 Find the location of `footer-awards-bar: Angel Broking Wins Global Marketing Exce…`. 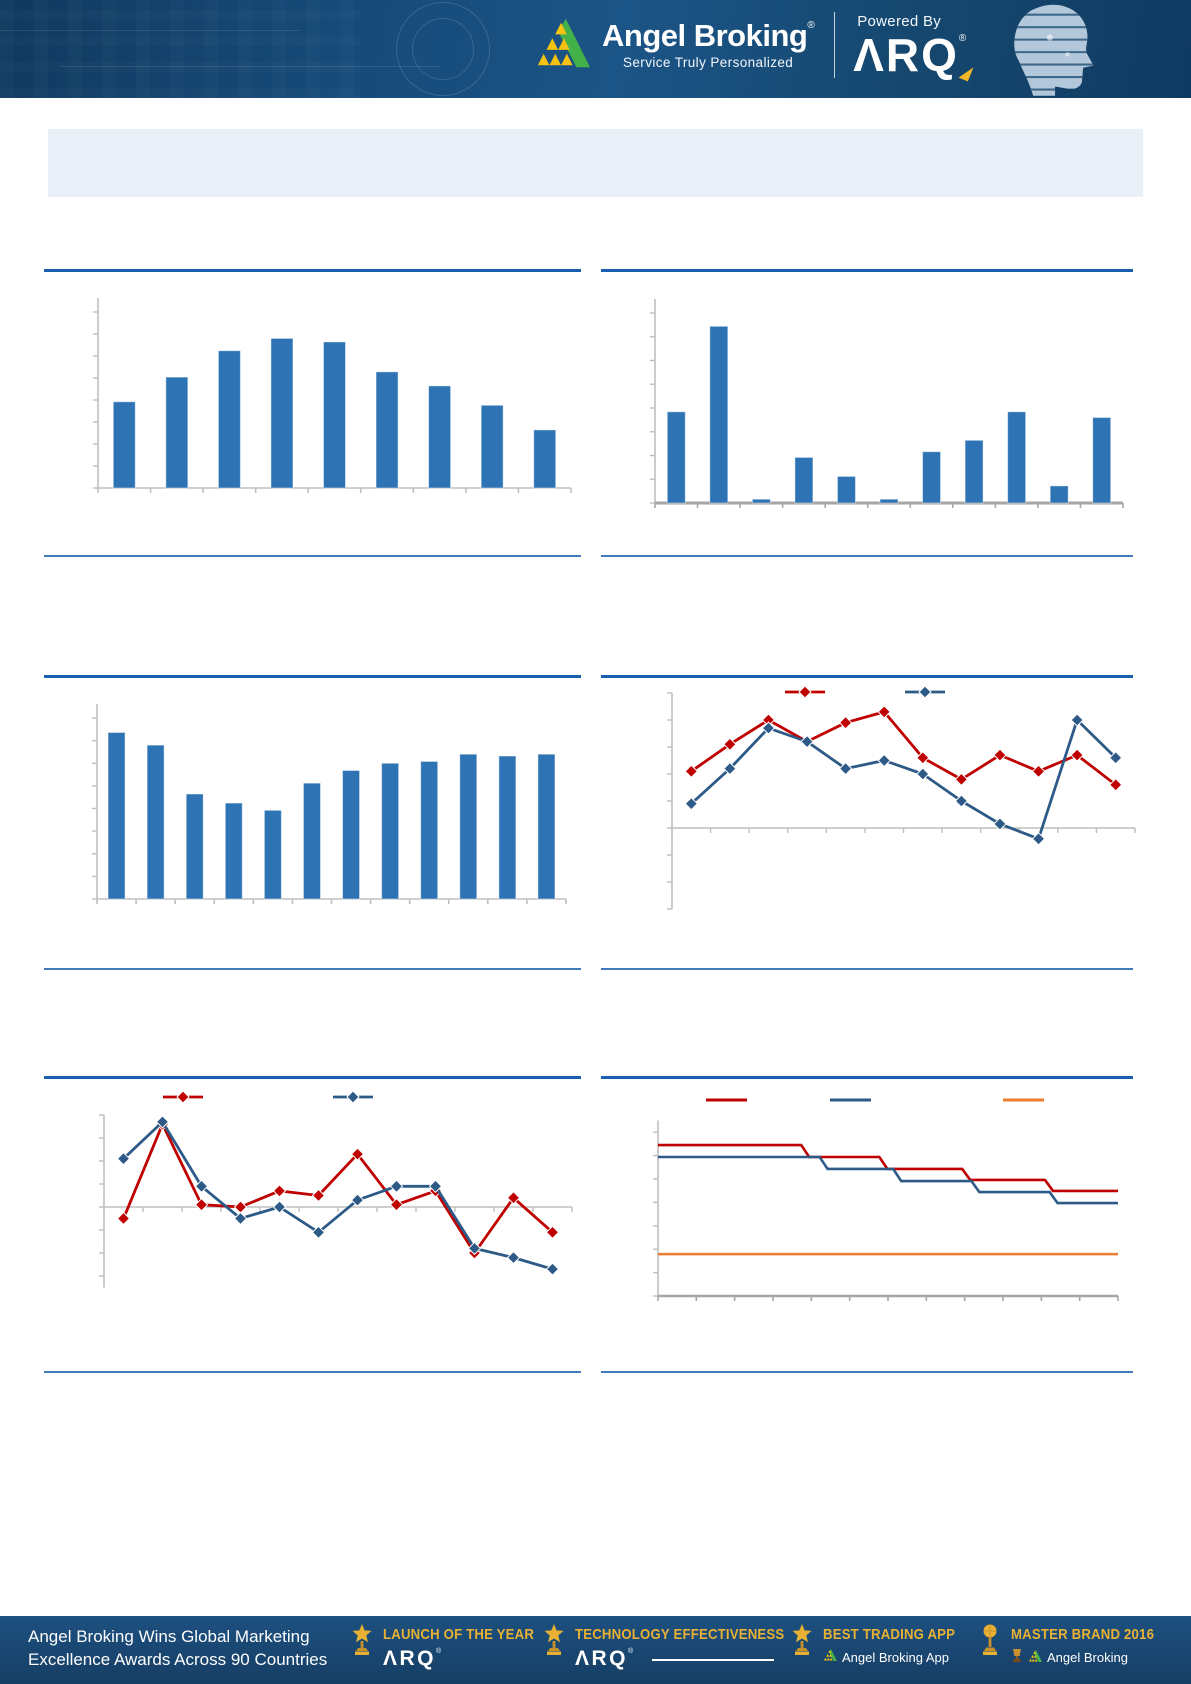

footer-awards-bar: Angel Broking Wins Global Marketing Exce… is located at coordinates (595, 1650).